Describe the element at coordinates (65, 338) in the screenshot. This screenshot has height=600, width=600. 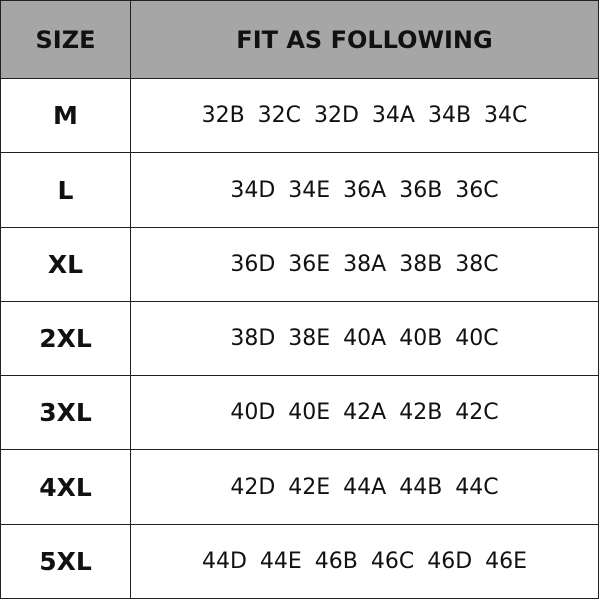
I see `size-cell: 2XL` at that location.